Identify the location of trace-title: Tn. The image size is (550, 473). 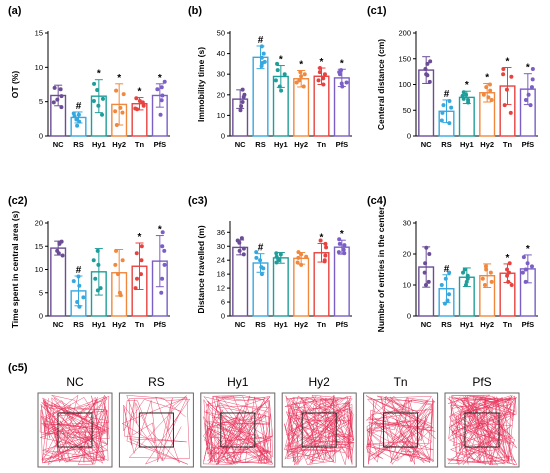
(401, 382).